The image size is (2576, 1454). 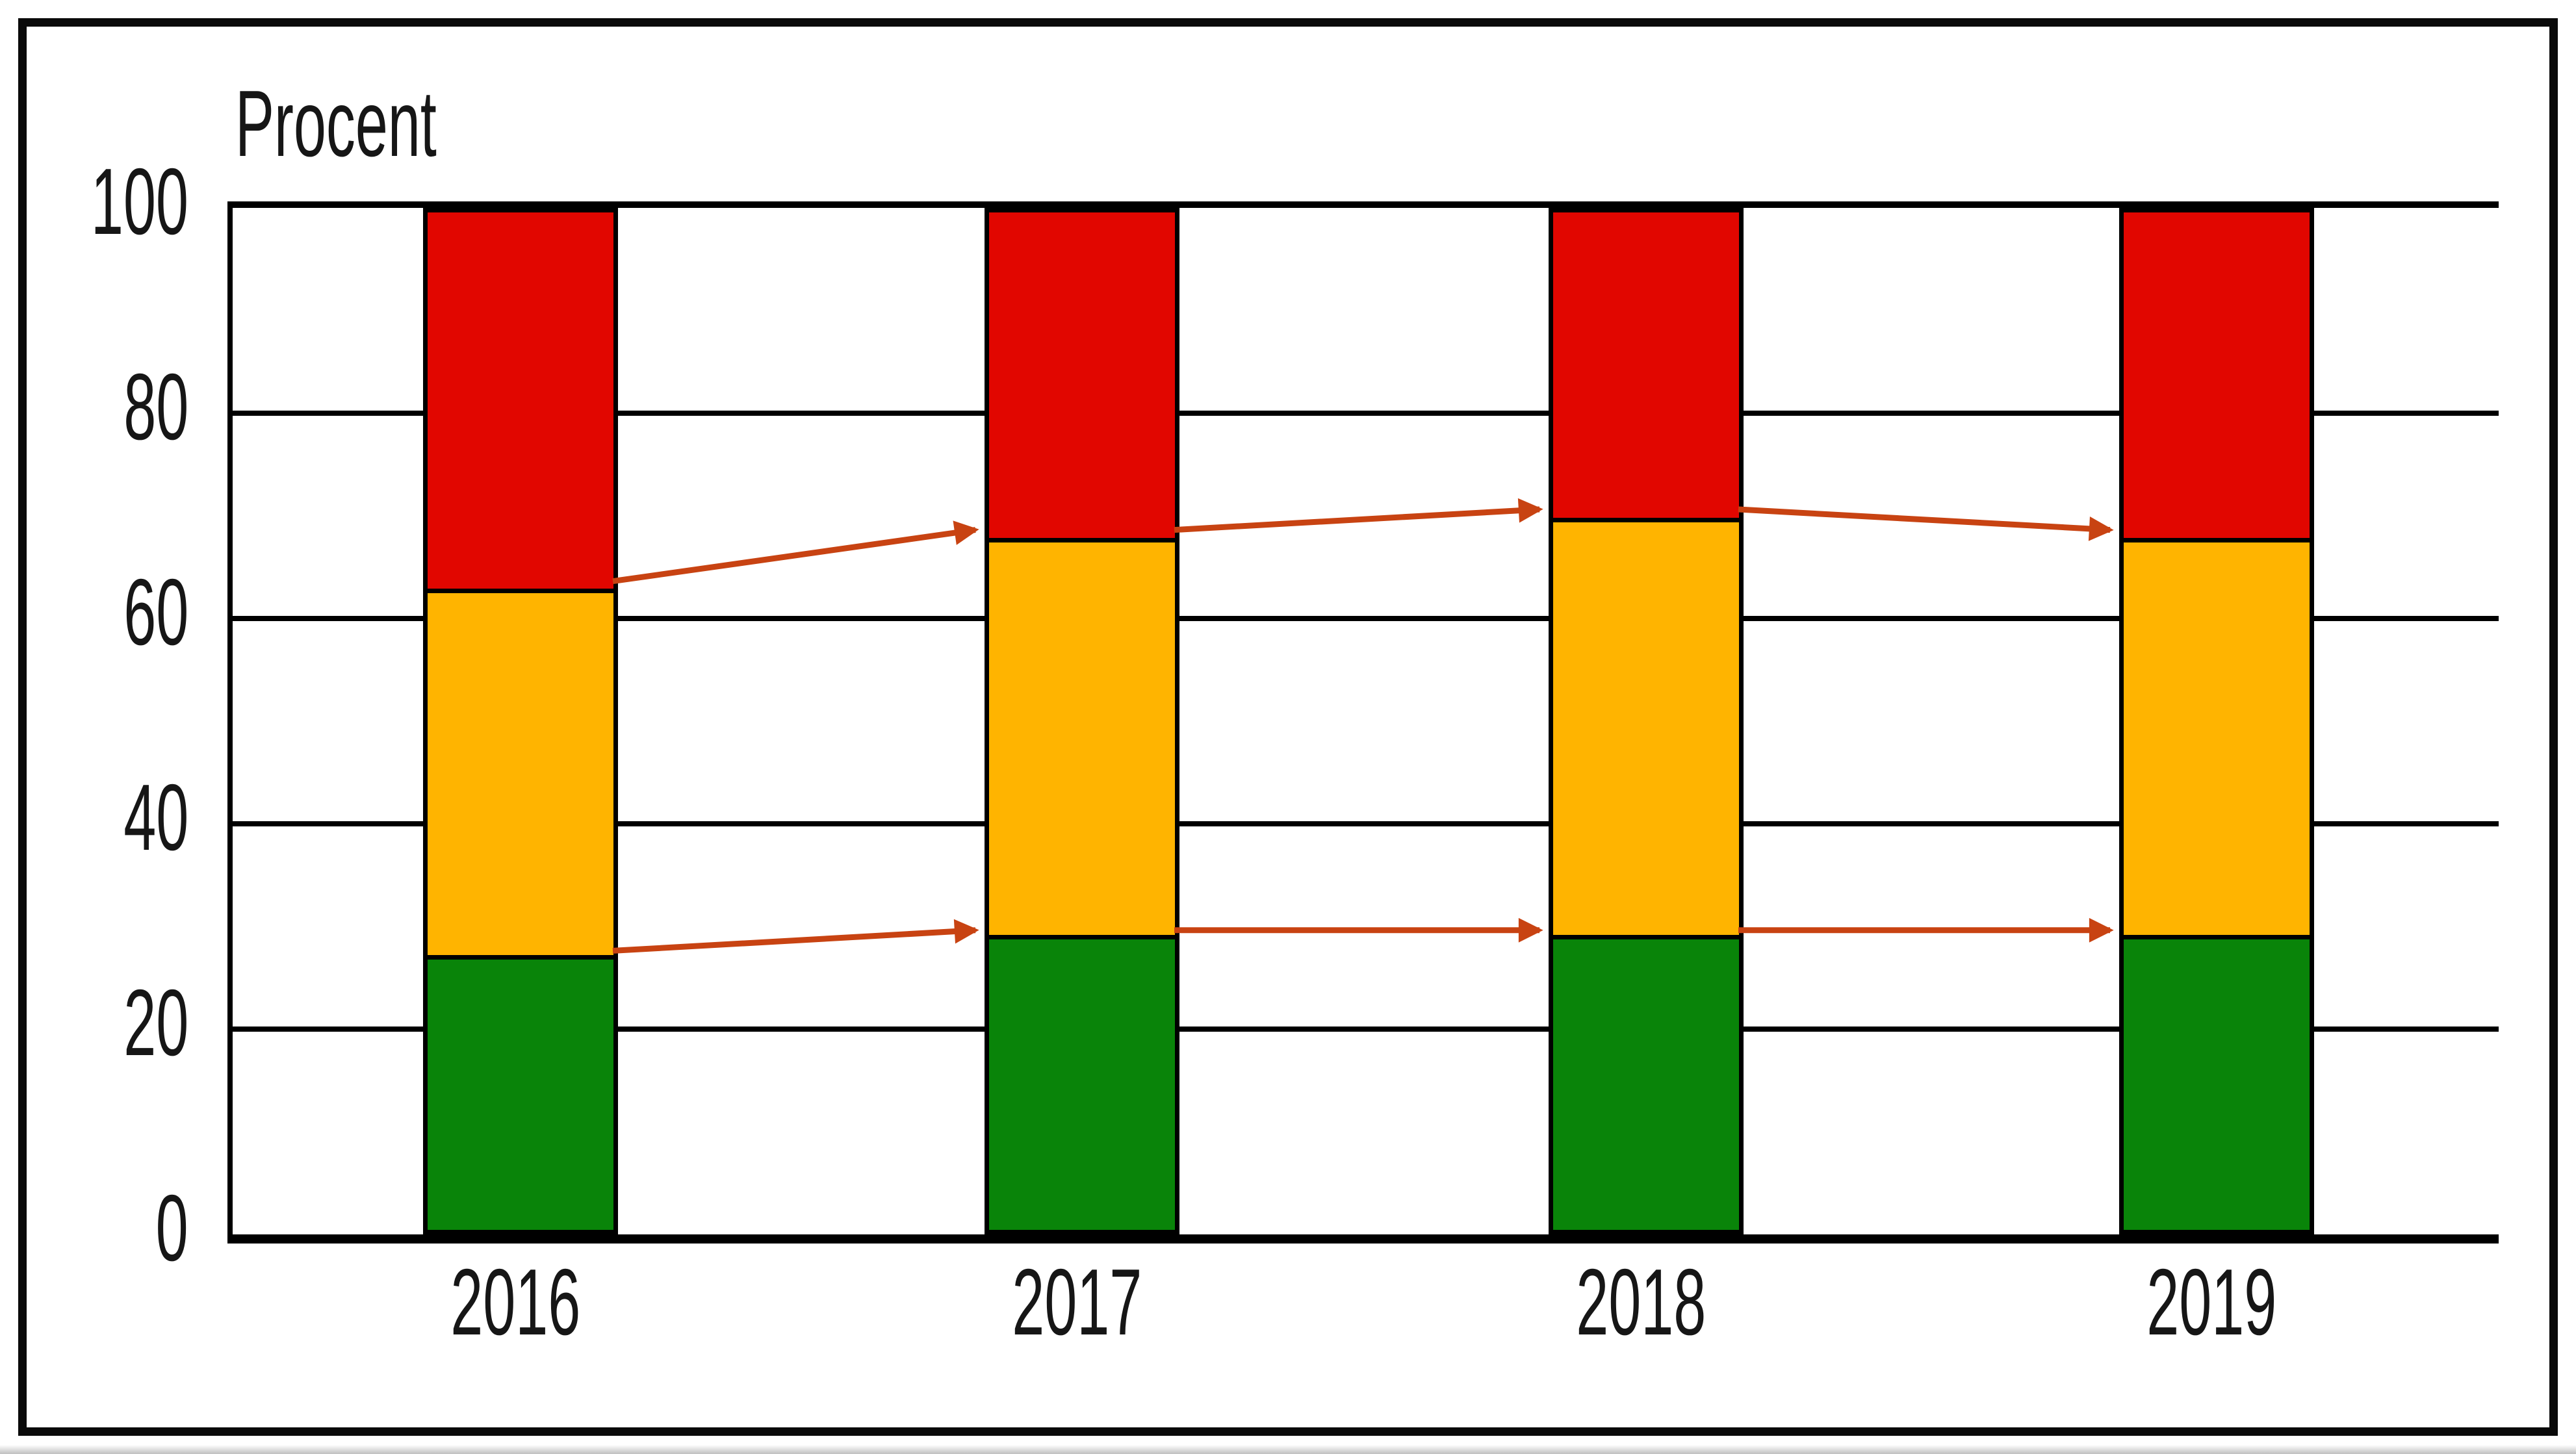 I want to click on y-tick-label-text: 40, so click(x=156, y=817).